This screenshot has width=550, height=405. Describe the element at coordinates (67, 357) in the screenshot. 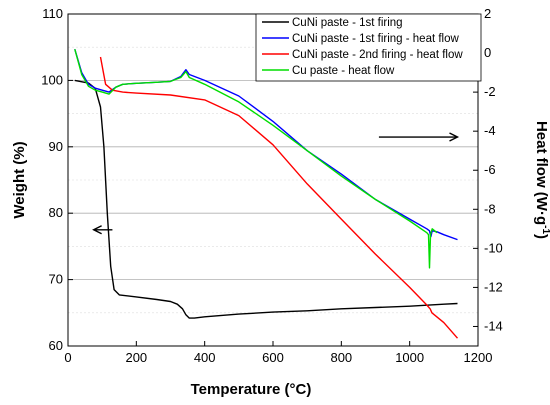

I see `x-tick-label: 0` at that location.